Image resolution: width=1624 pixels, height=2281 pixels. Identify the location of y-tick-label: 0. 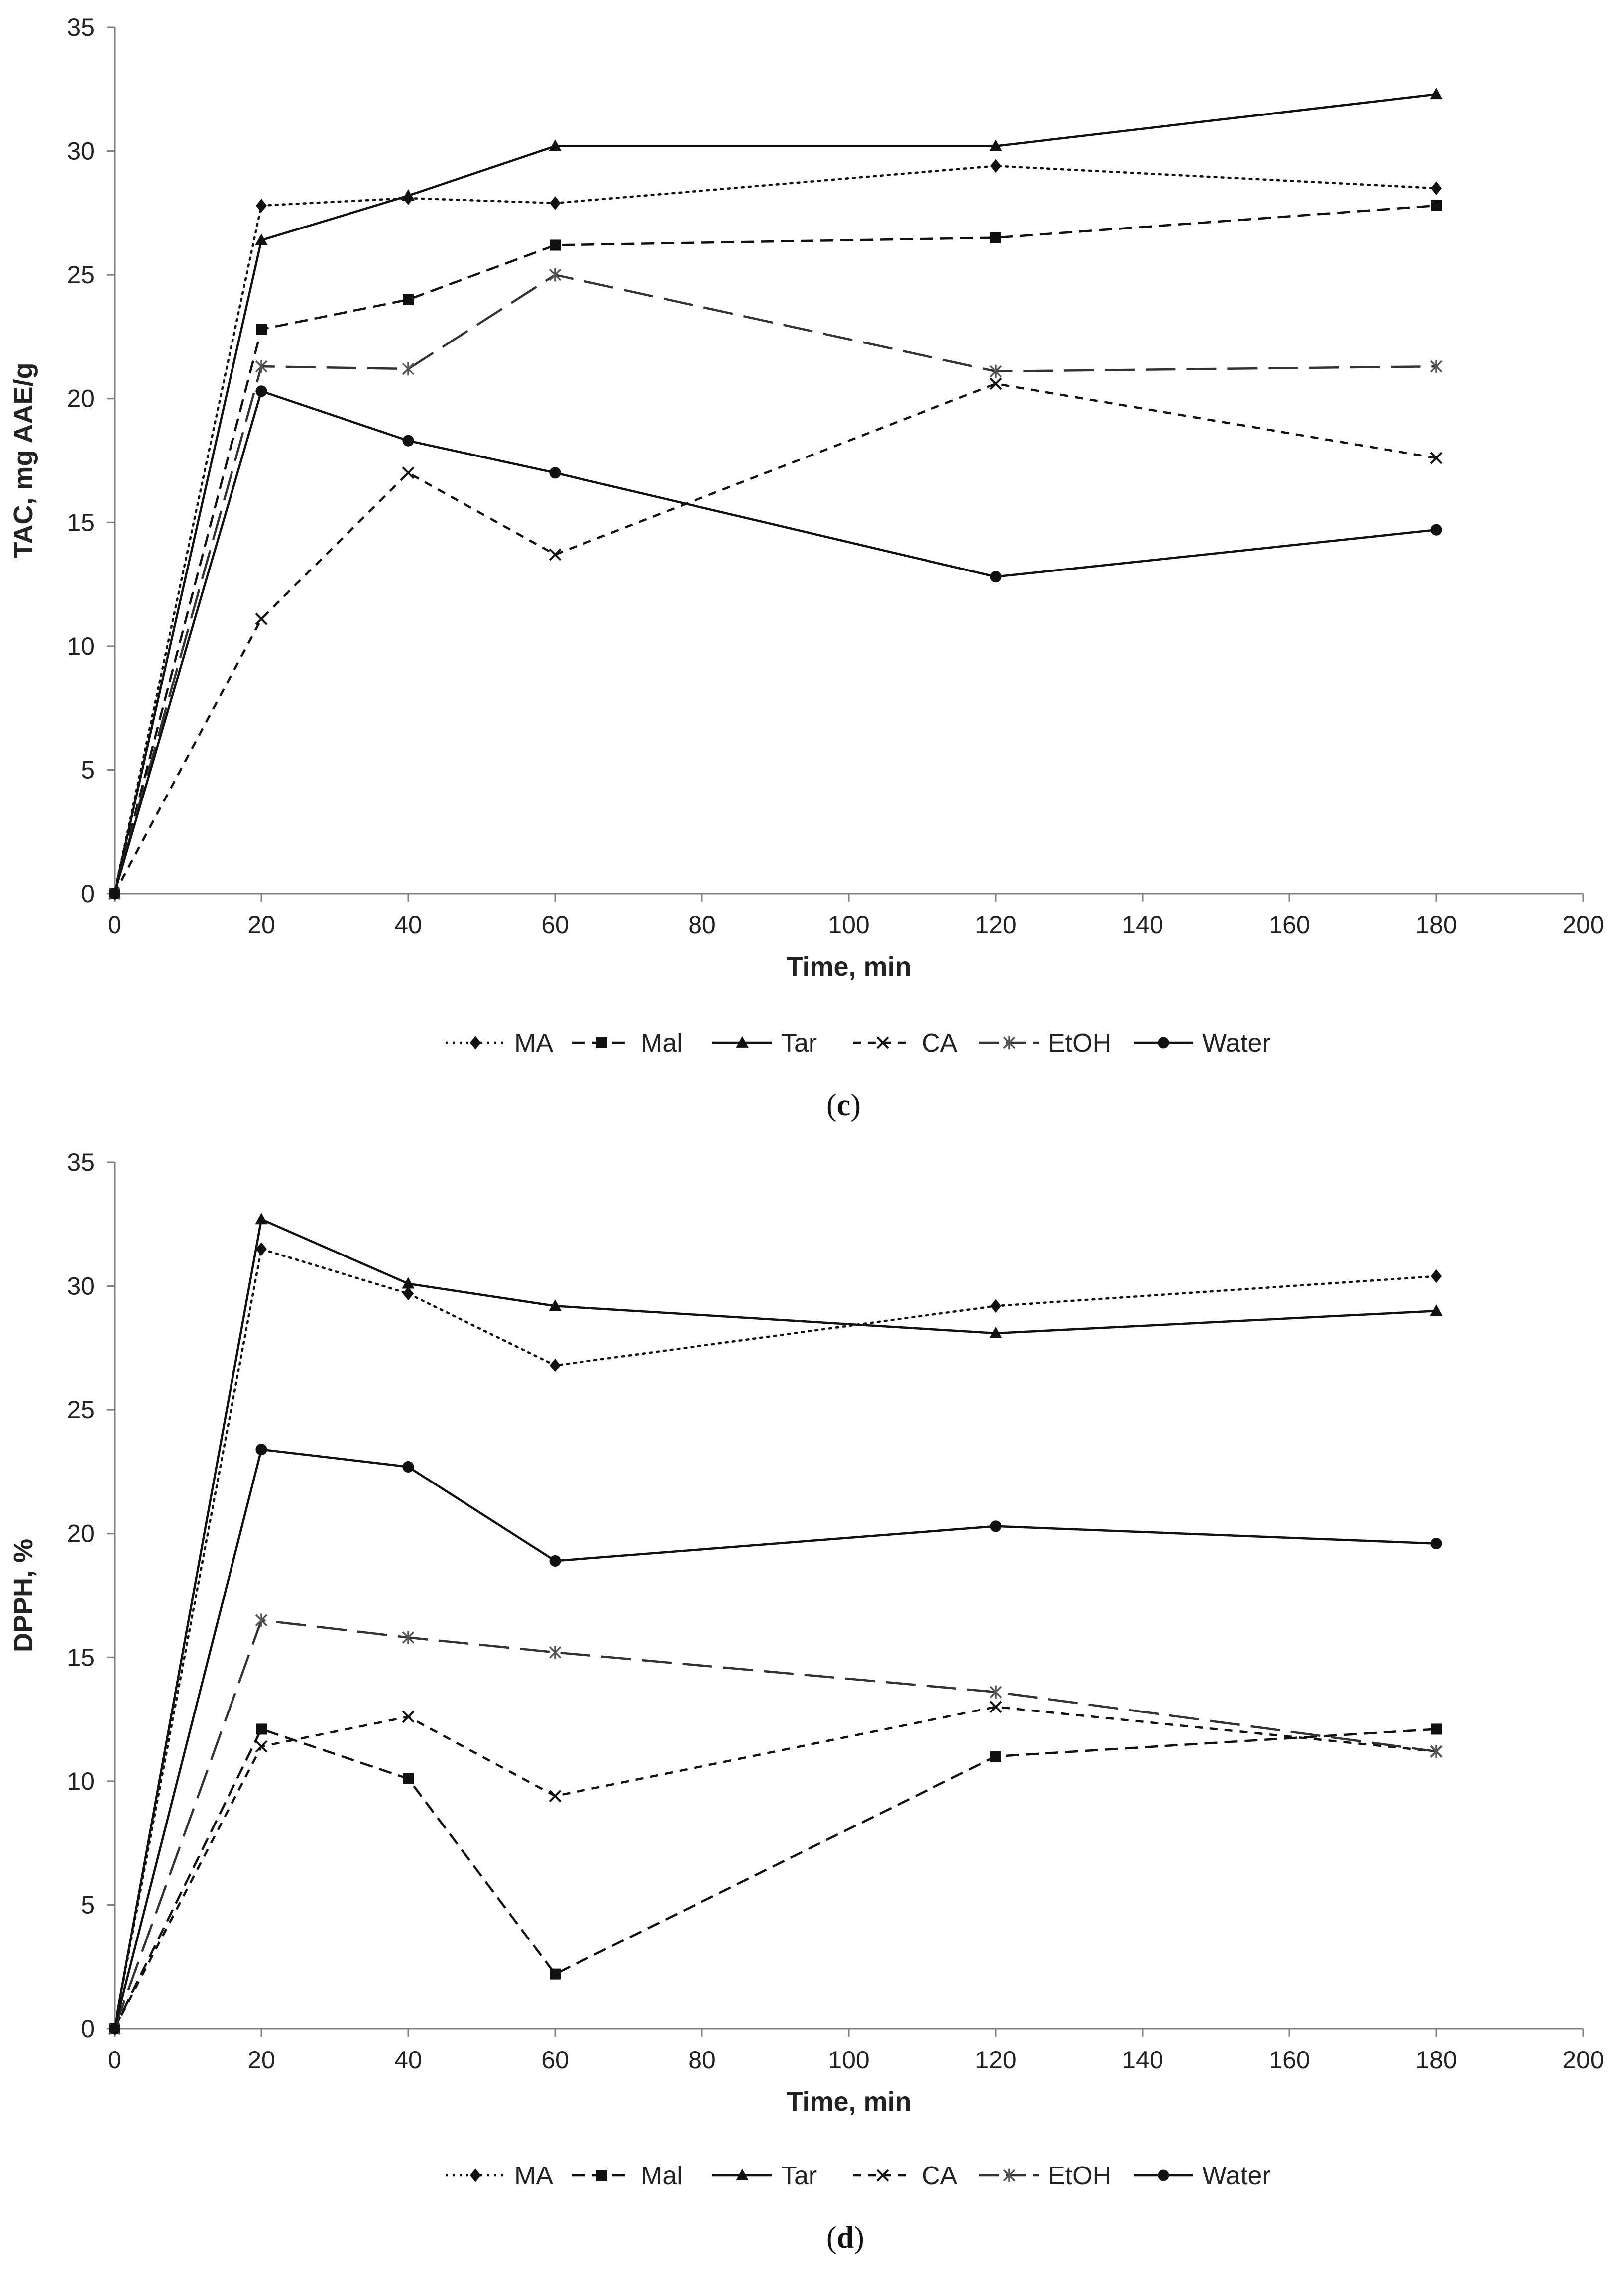
(88, 2029).